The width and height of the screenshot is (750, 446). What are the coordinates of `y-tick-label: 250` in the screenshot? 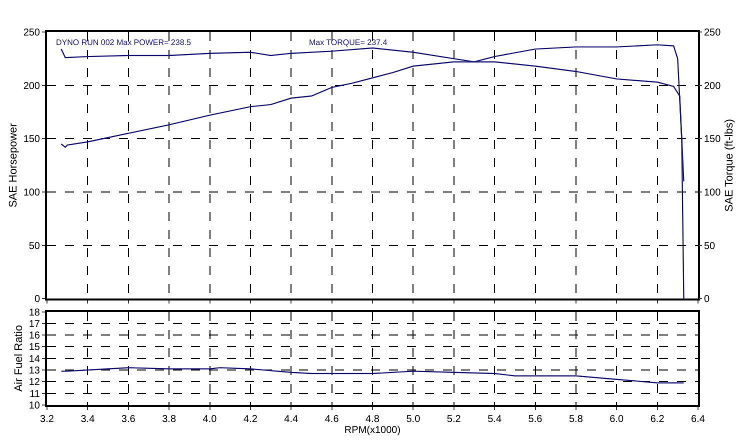 It's located at (31, 33).